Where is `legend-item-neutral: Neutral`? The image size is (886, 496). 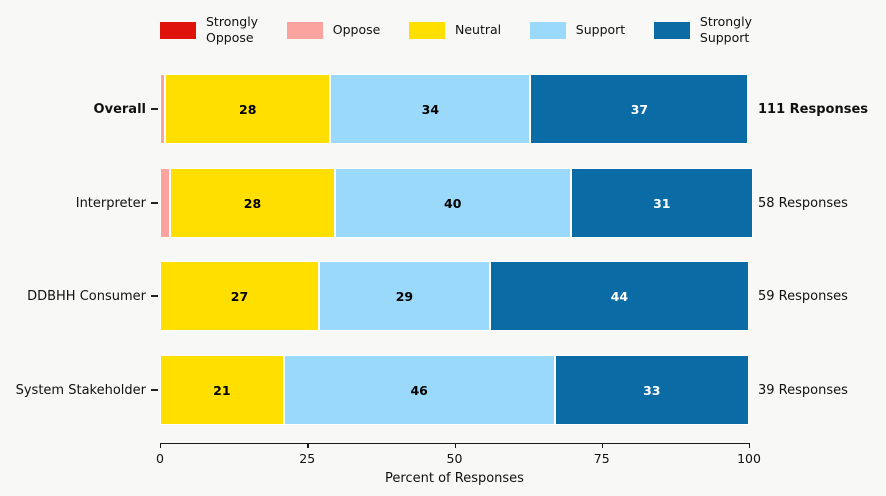
legend-item-neutral: Neutral is located at coordinates (455, 30).